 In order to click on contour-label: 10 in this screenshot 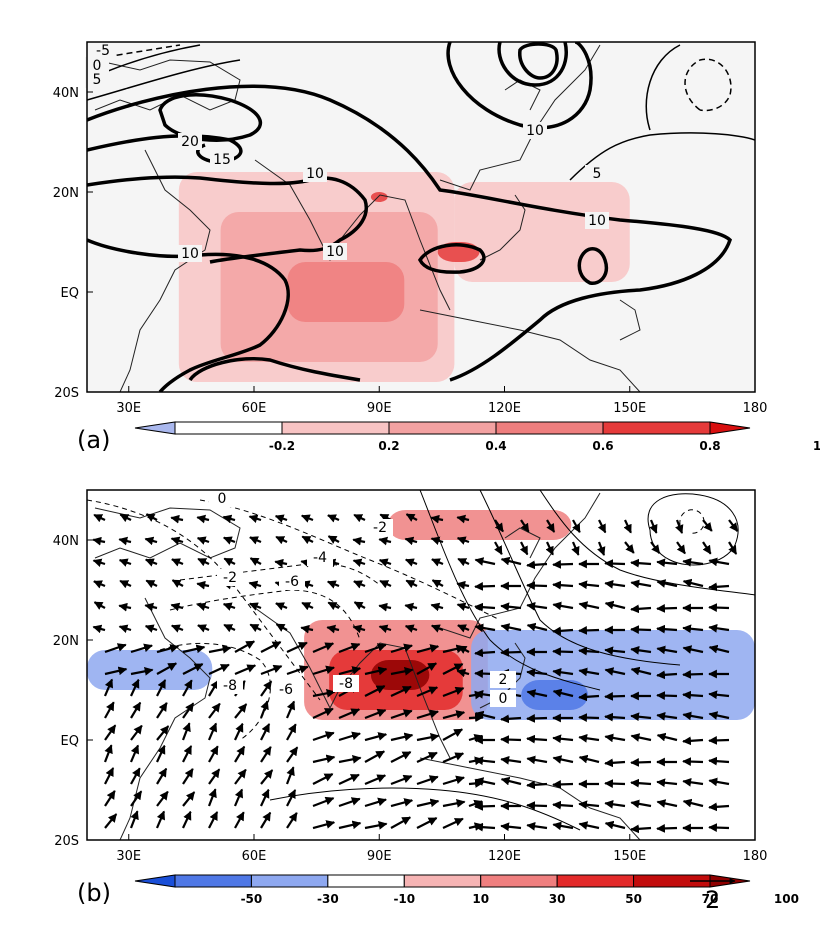, I will do `click(335, 252)`.